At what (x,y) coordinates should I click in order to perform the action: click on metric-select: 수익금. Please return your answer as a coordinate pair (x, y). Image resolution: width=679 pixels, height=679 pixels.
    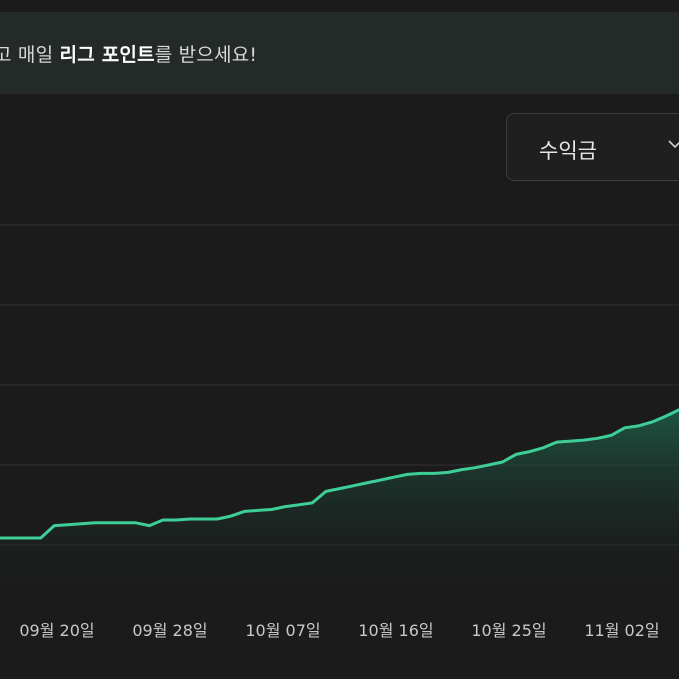
    Looking at the image, I should click on (592, 147).